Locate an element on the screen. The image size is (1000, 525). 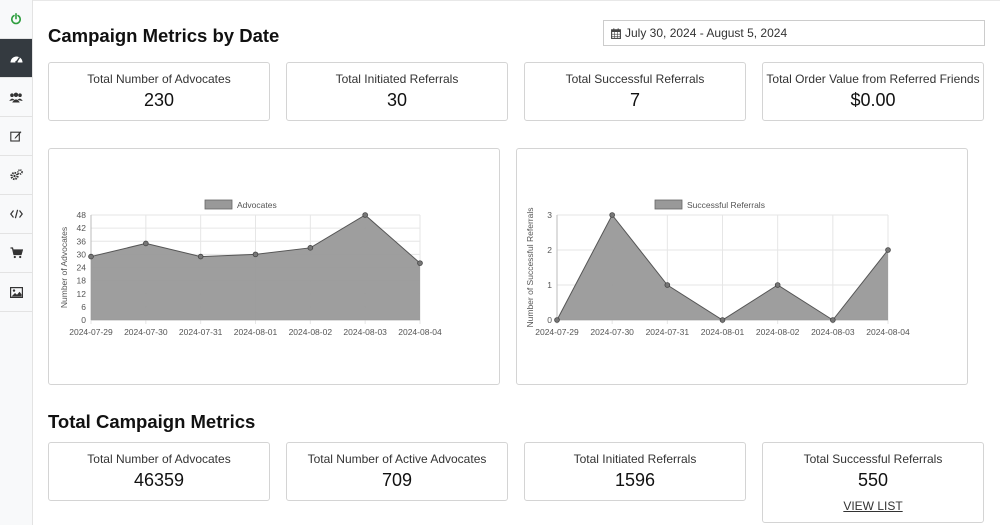
sidebar-item-edit is located at coordinates (16, 136).